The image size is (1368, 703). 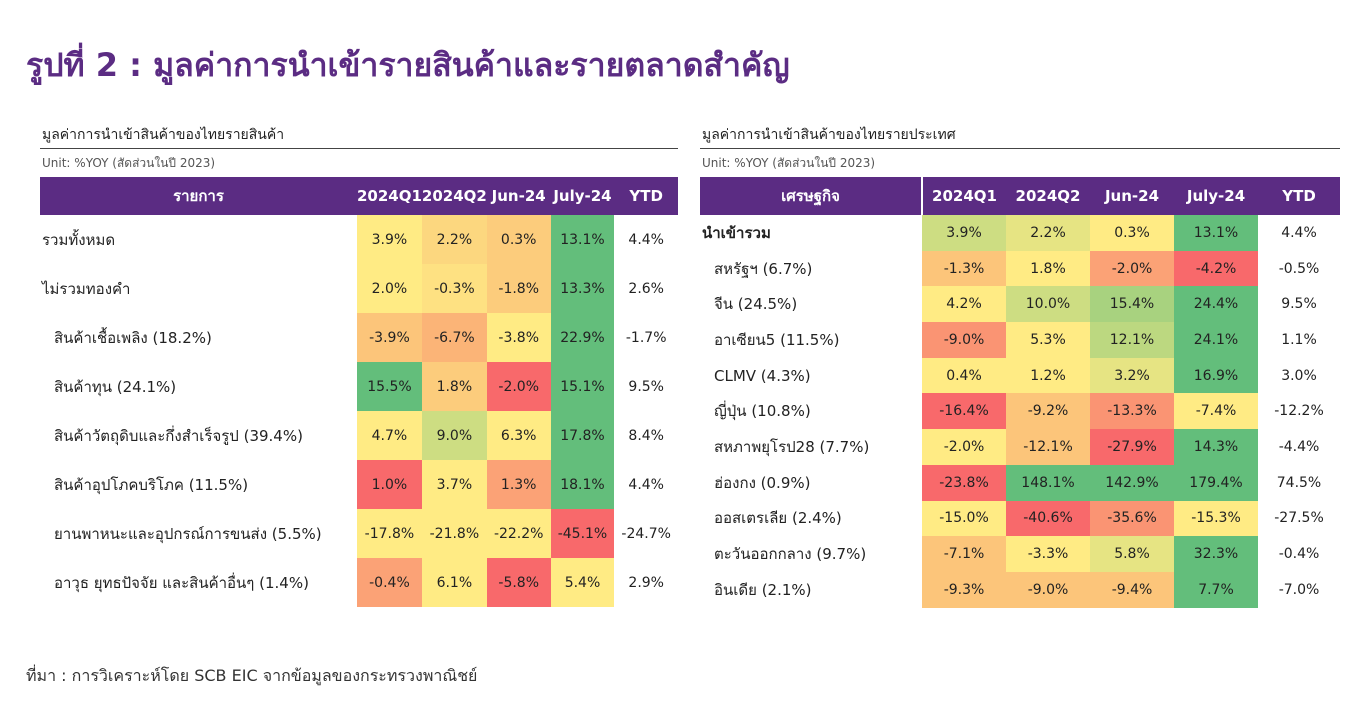 What do you see at coordinates (762, 411) in the screenshot?
I see `country-row-label: ญี่ปุ่น (10.8%)` at bounding box center [762, 411].